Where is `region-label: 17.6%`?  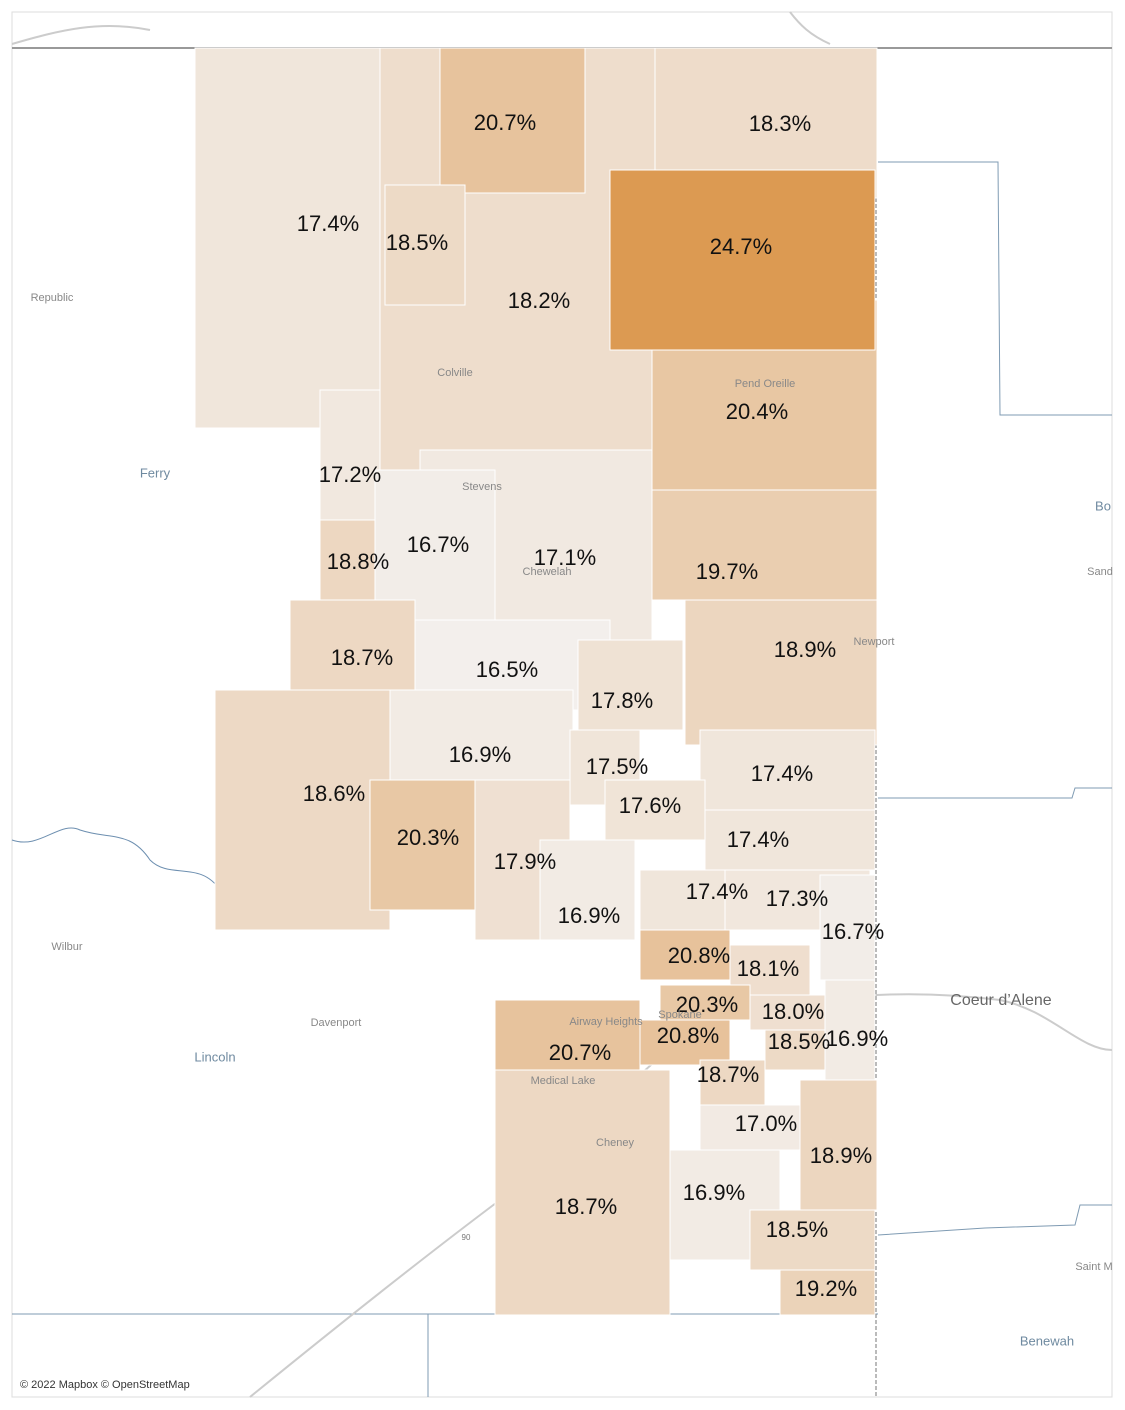 region-label: 17.6% is located at coordinates (650, 805).